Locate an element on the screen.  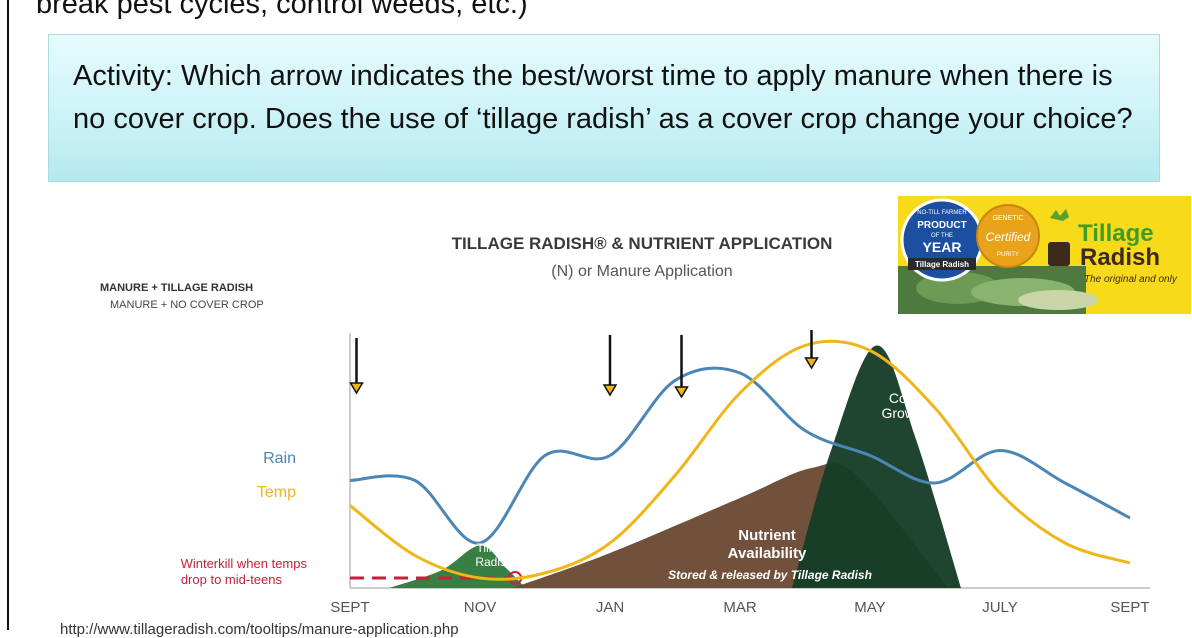
badge-product: PRODUCT is located at coordinates (941, 225).